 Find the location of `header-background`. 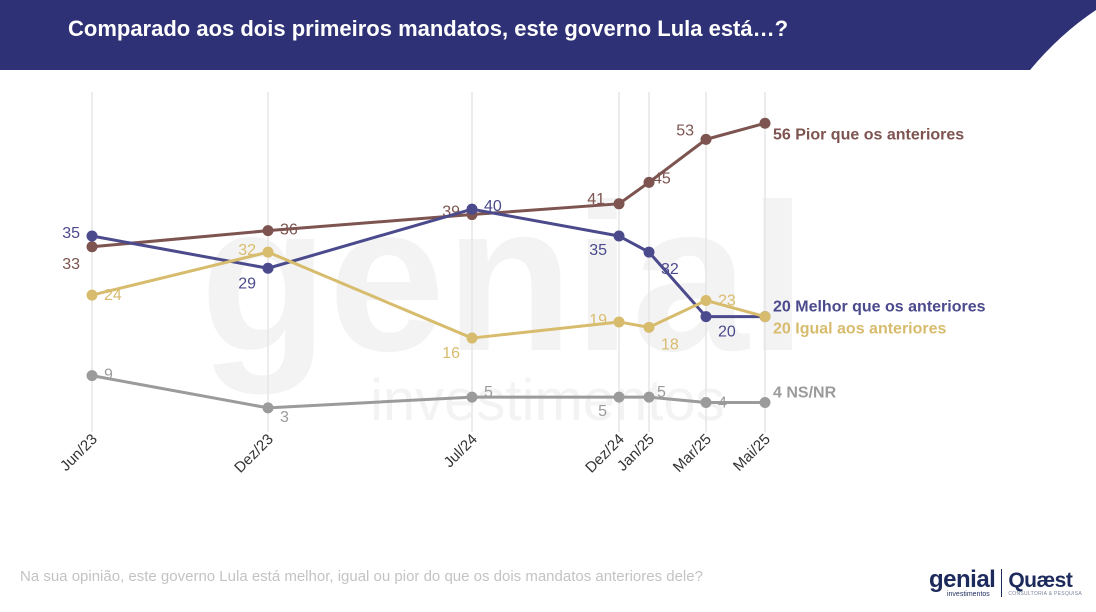

header-background is located at coordinates (548, 35).